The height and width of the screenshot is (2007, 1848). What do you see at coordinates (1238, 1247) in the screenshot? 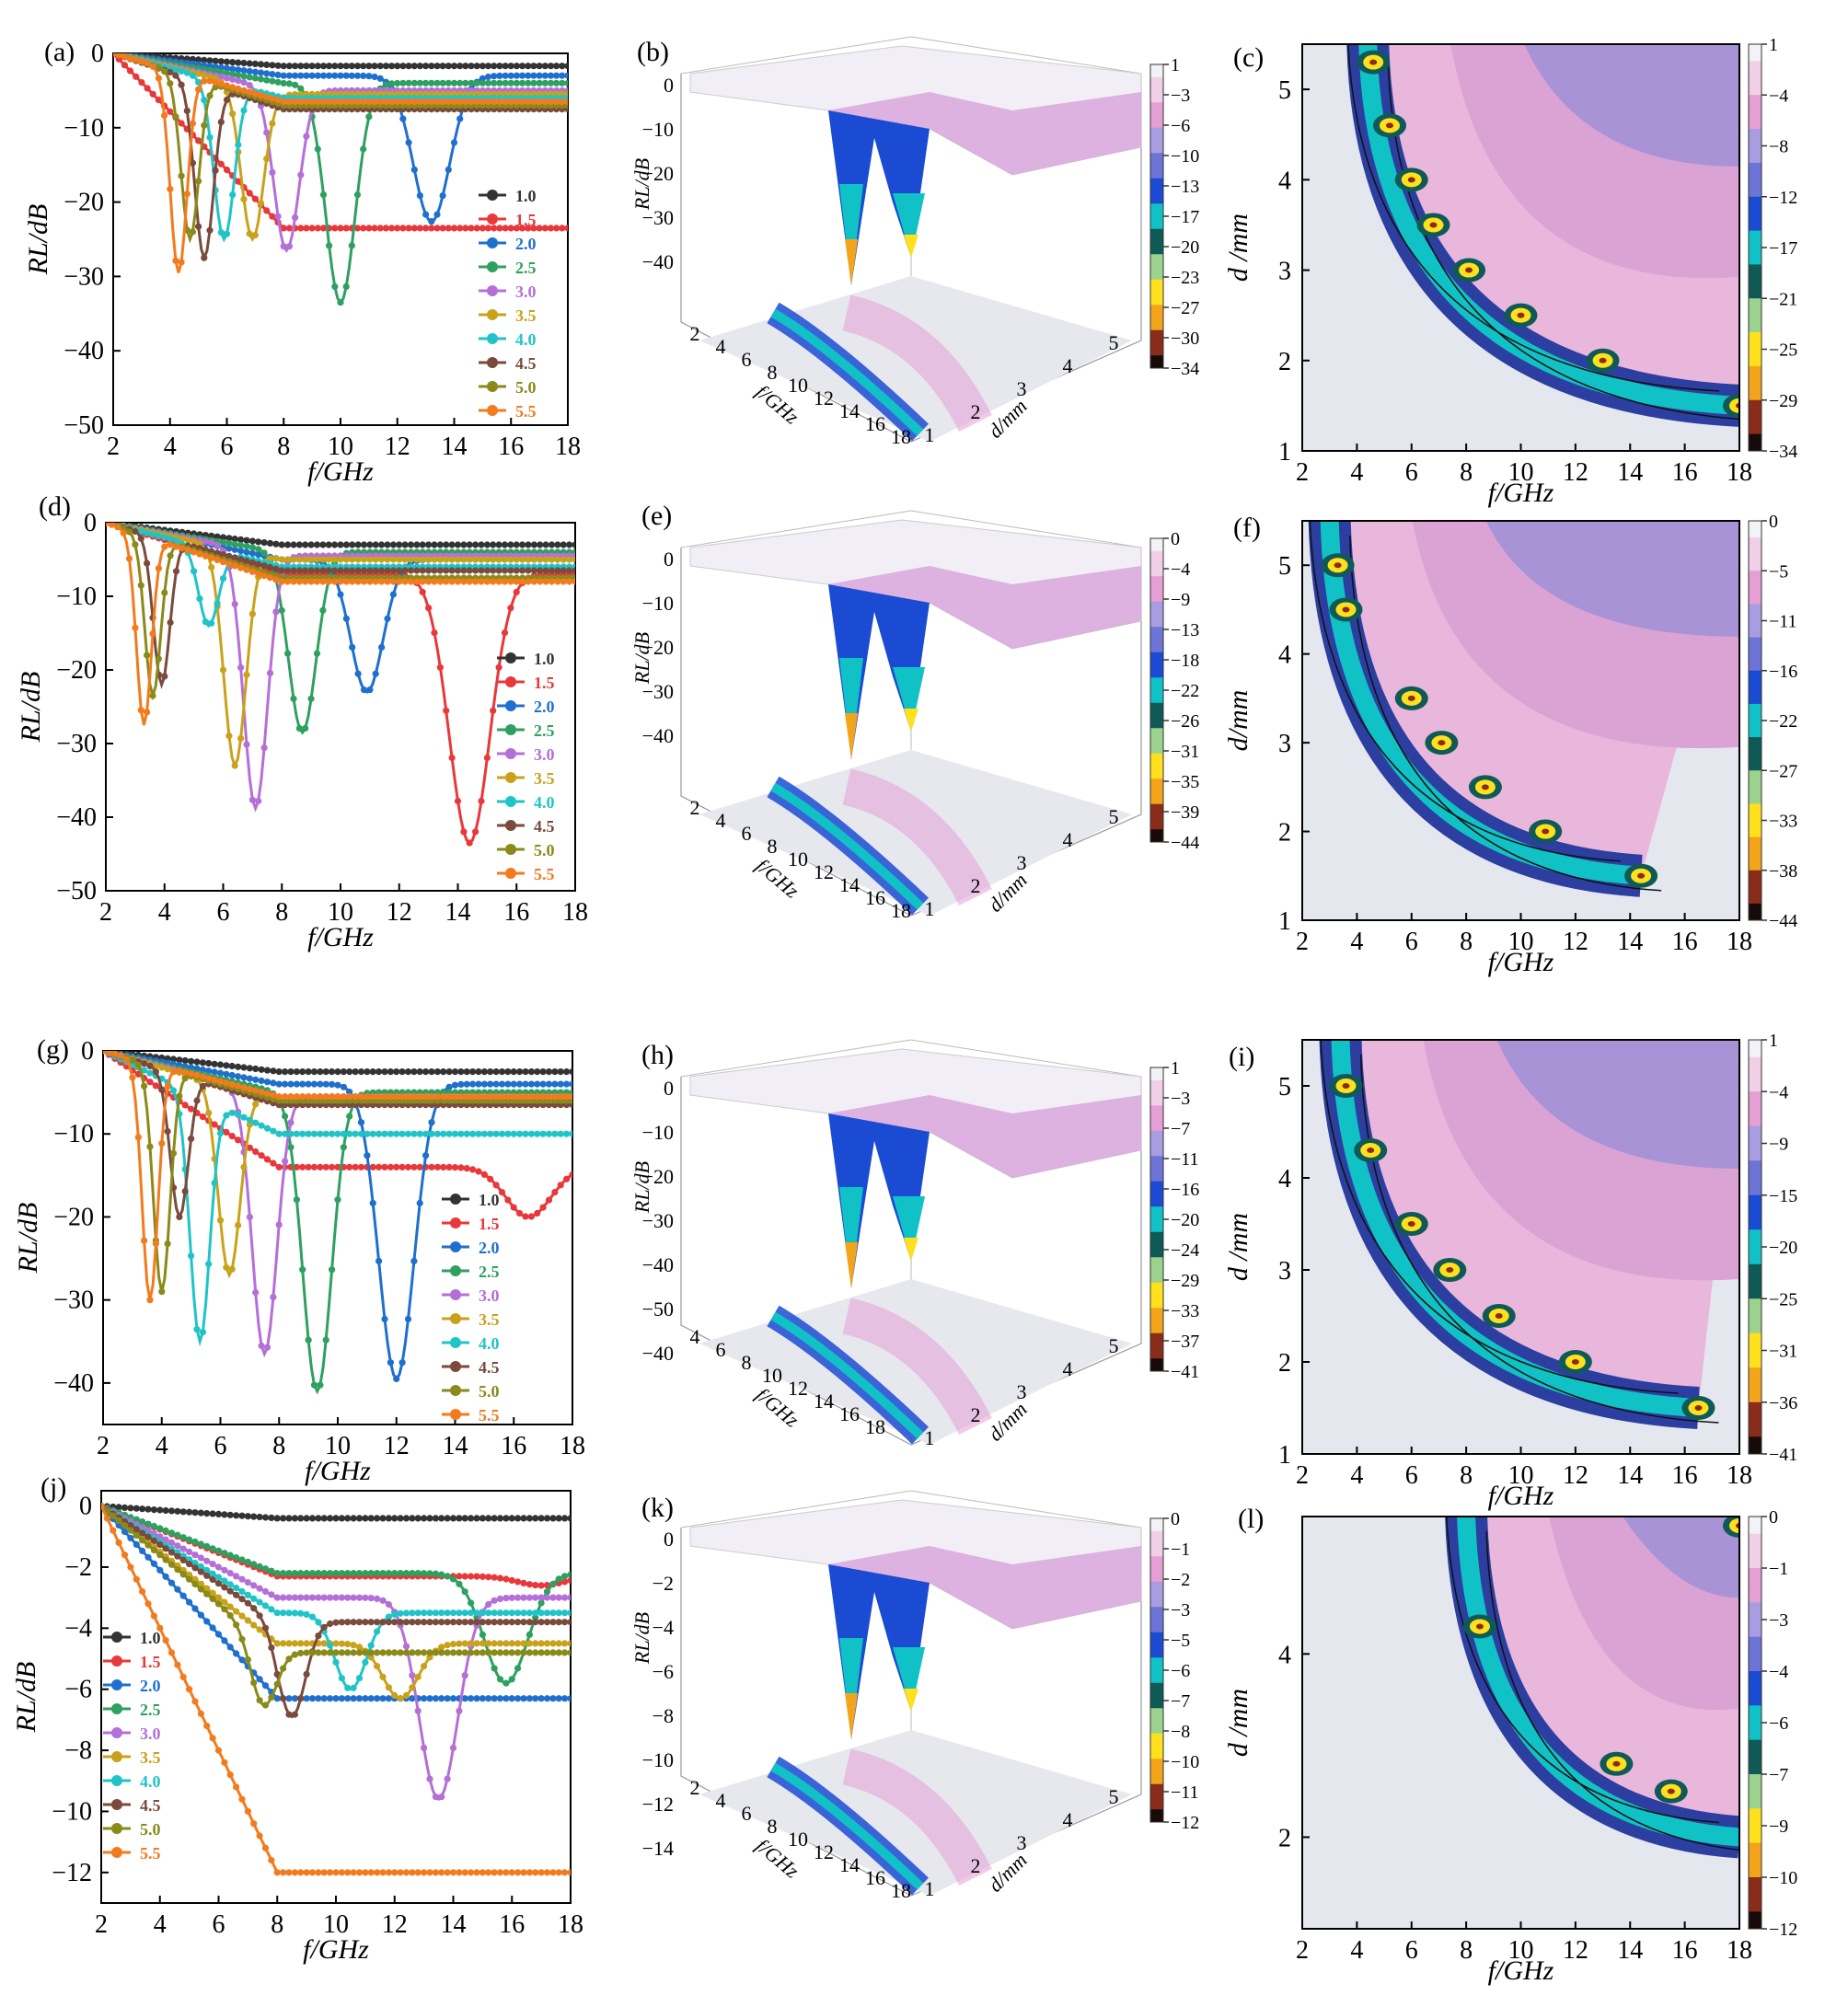
I see `y-axis-label: d /mm` at bounding box center [1238, 1247].